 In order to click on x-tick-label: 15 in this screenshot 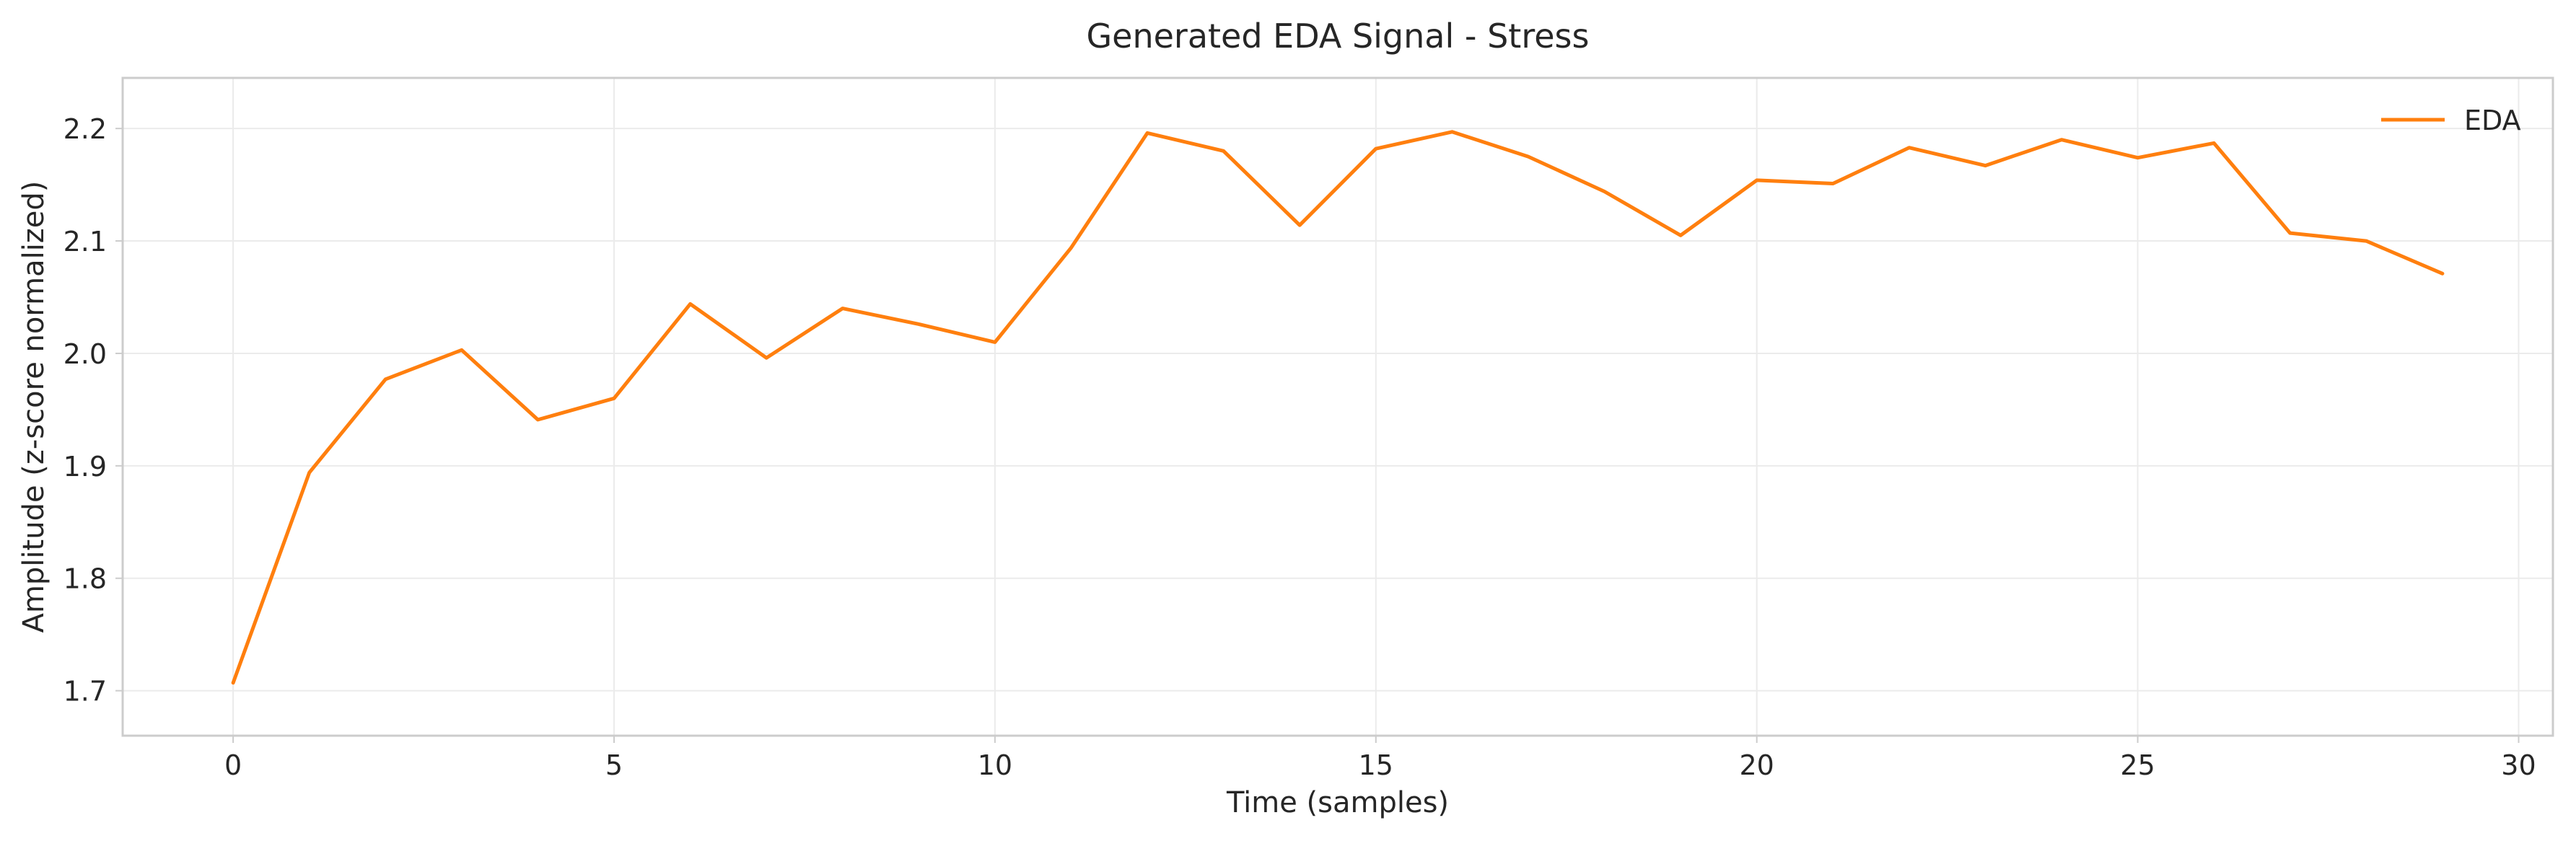, I will do `click(1376, 765)`.